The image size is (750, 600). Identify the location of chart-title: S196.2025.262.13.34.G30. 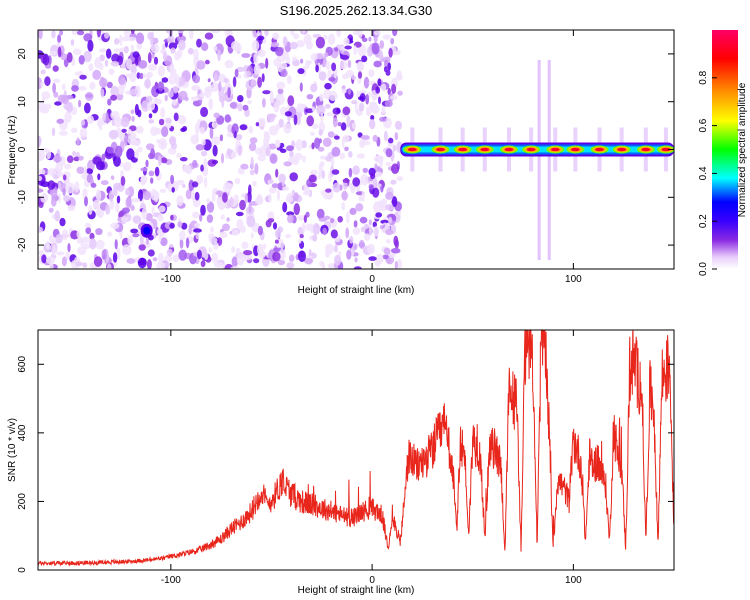
(356, 10).